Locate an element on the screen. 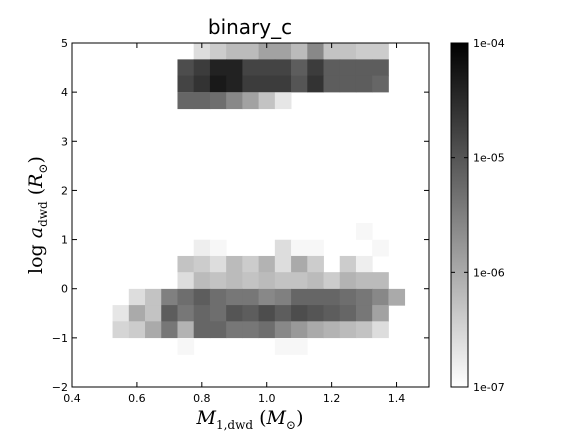  x-tick-label: 0.6 is located at coordinates (137, 398).